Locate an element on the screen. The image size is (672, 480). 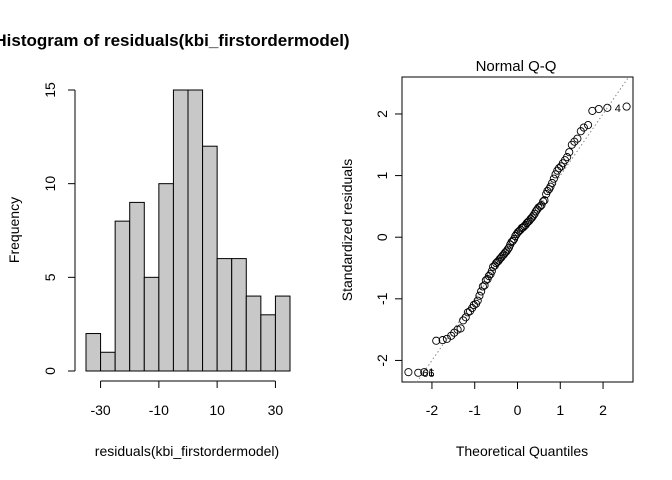
qq-title: Normal Q-Q is located at coordinates (516, 66).